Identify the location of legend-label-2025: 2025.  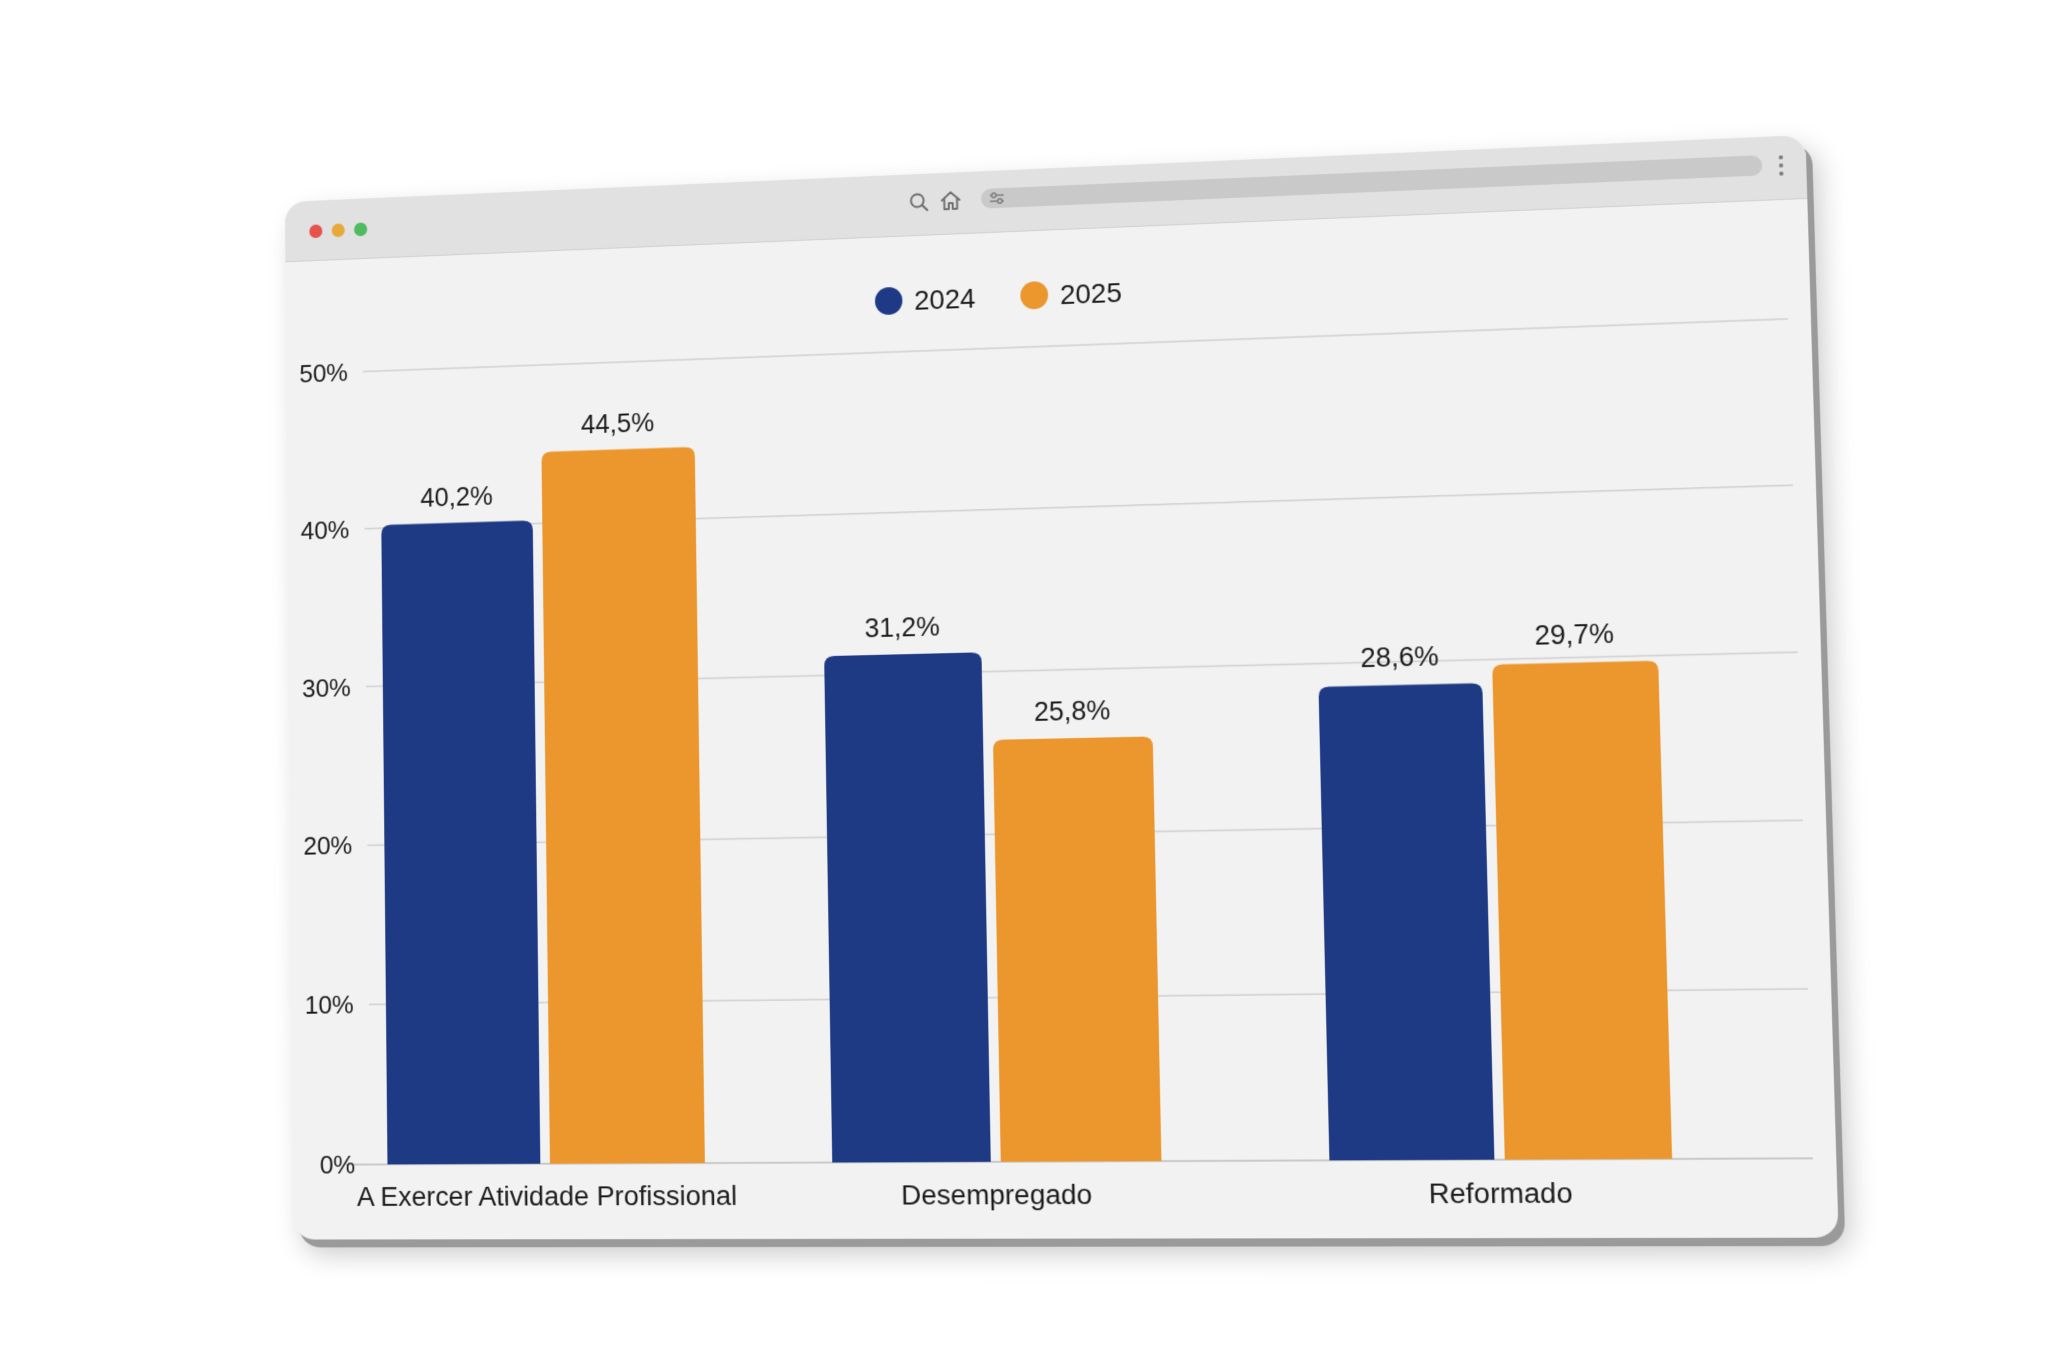
(1091, 293).